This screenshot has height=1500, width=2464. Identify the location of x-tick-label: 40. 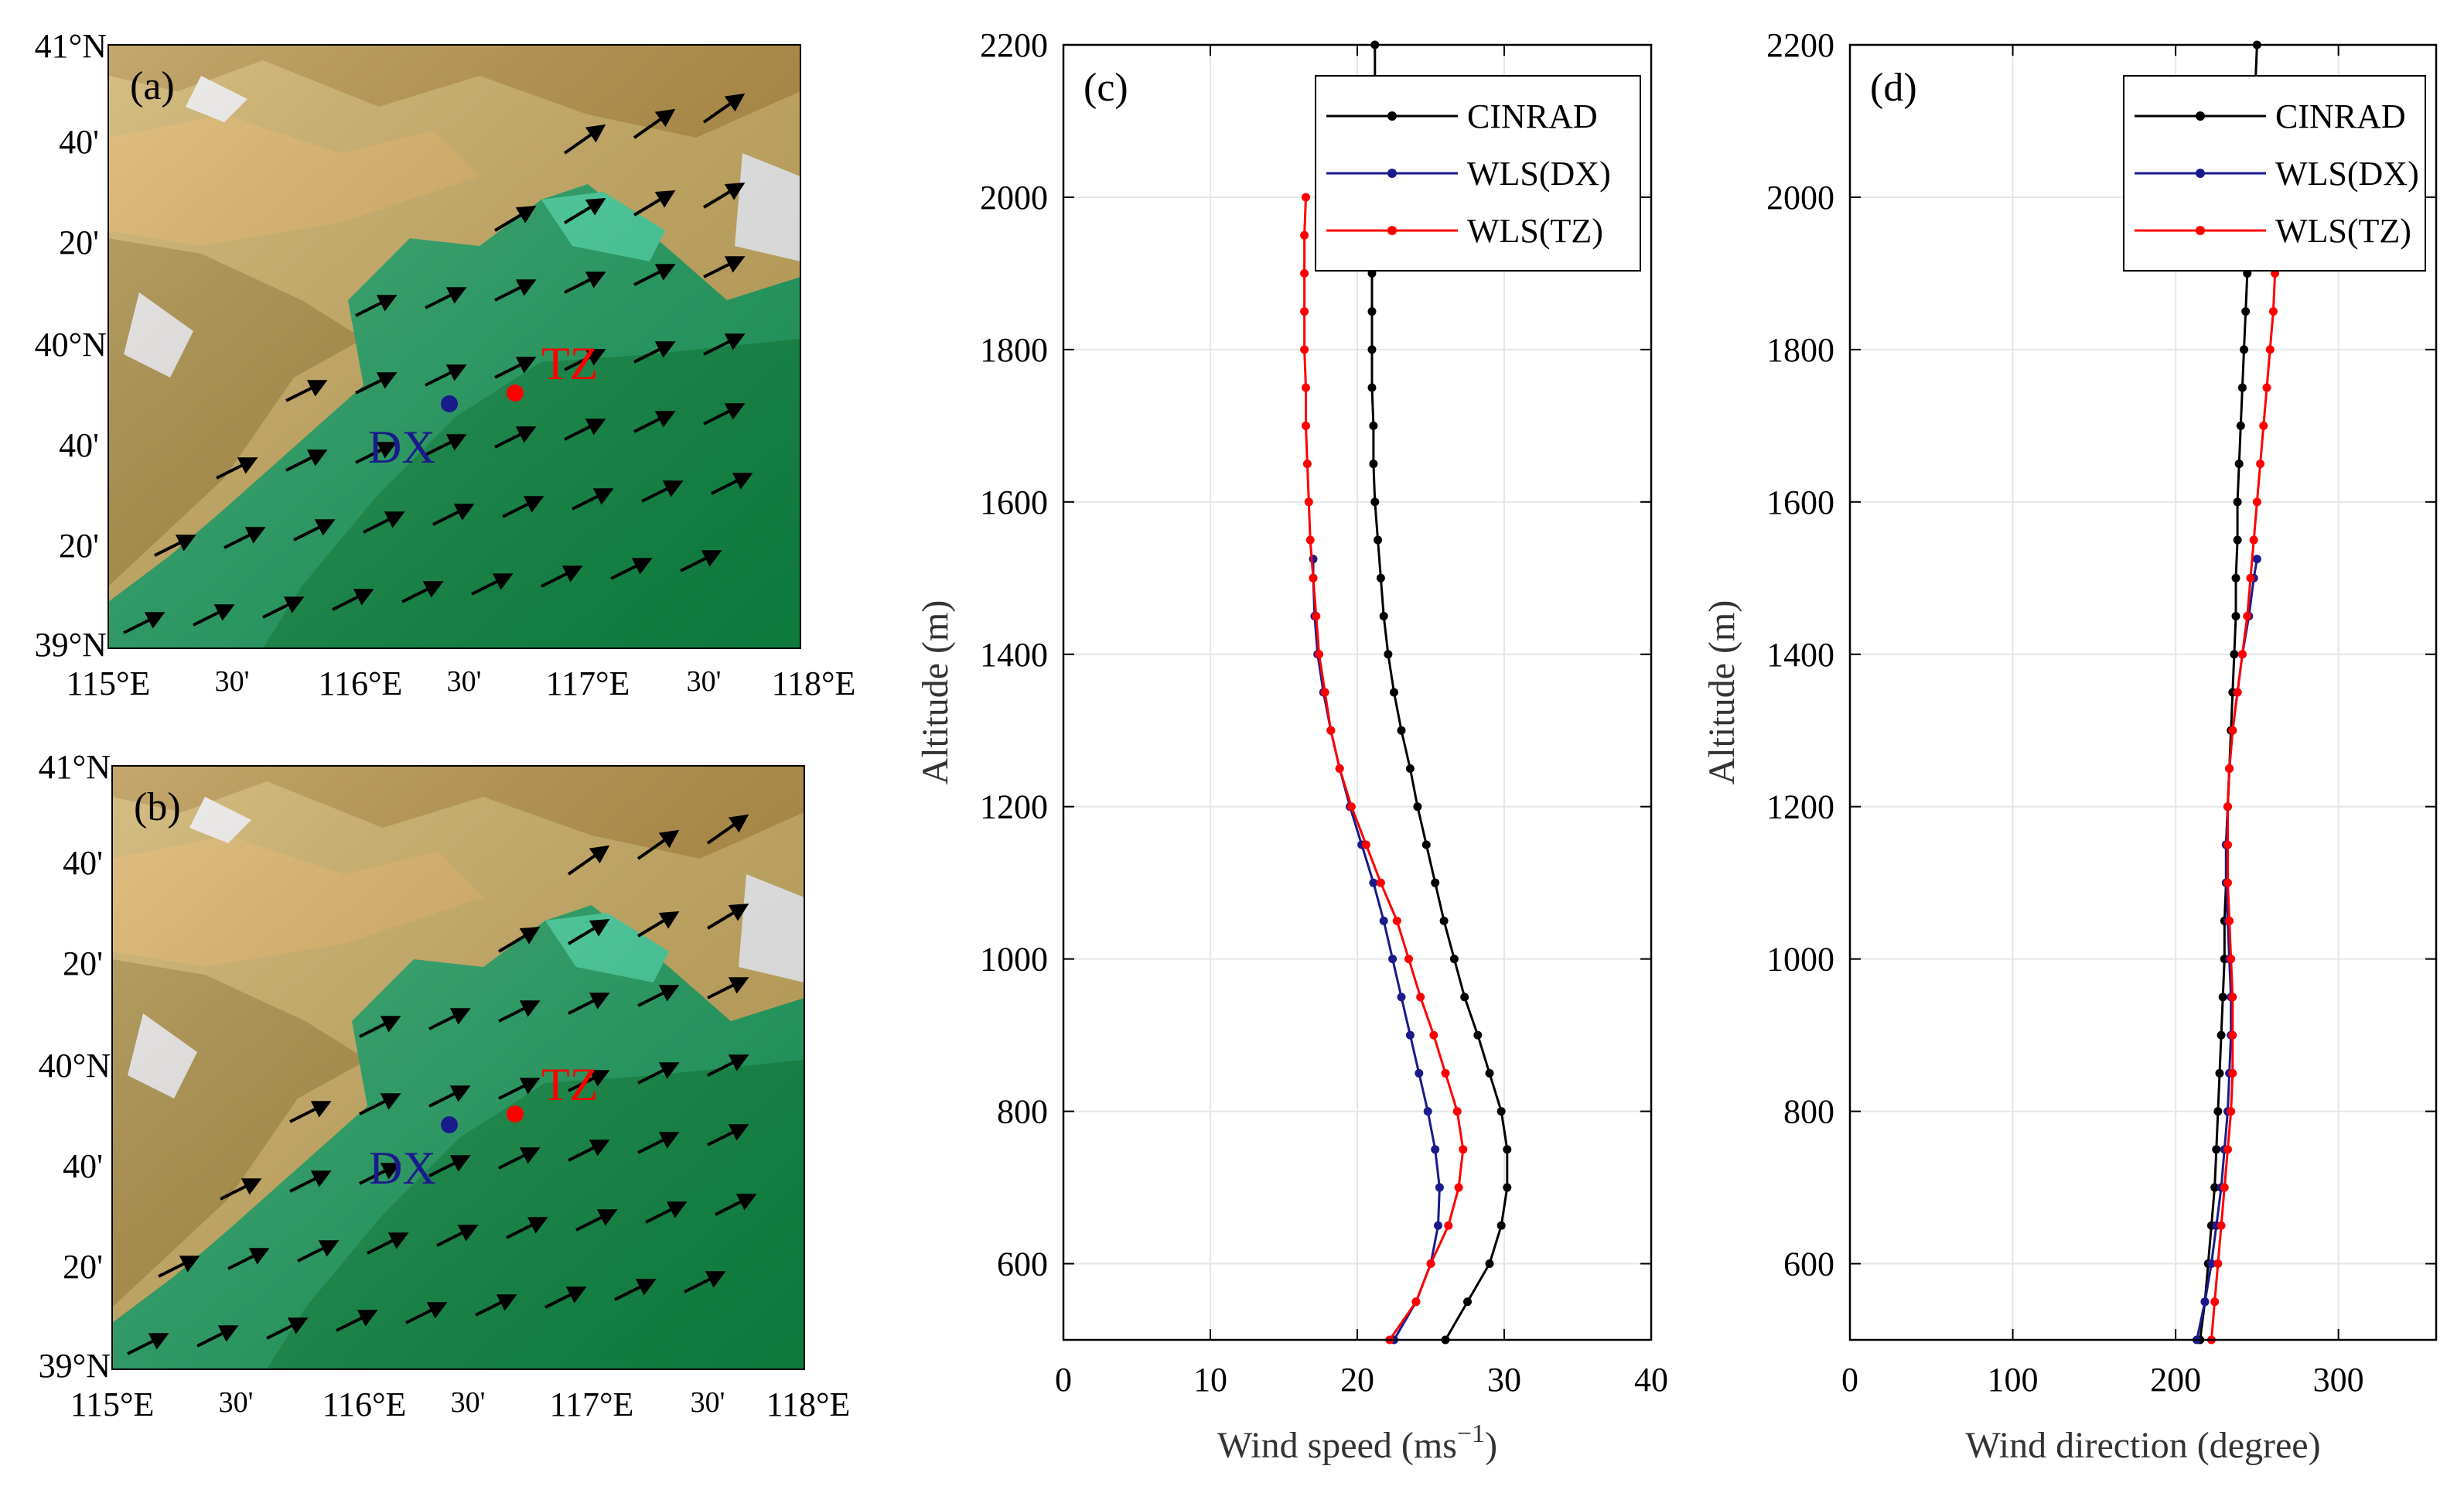
(1651, 1380).